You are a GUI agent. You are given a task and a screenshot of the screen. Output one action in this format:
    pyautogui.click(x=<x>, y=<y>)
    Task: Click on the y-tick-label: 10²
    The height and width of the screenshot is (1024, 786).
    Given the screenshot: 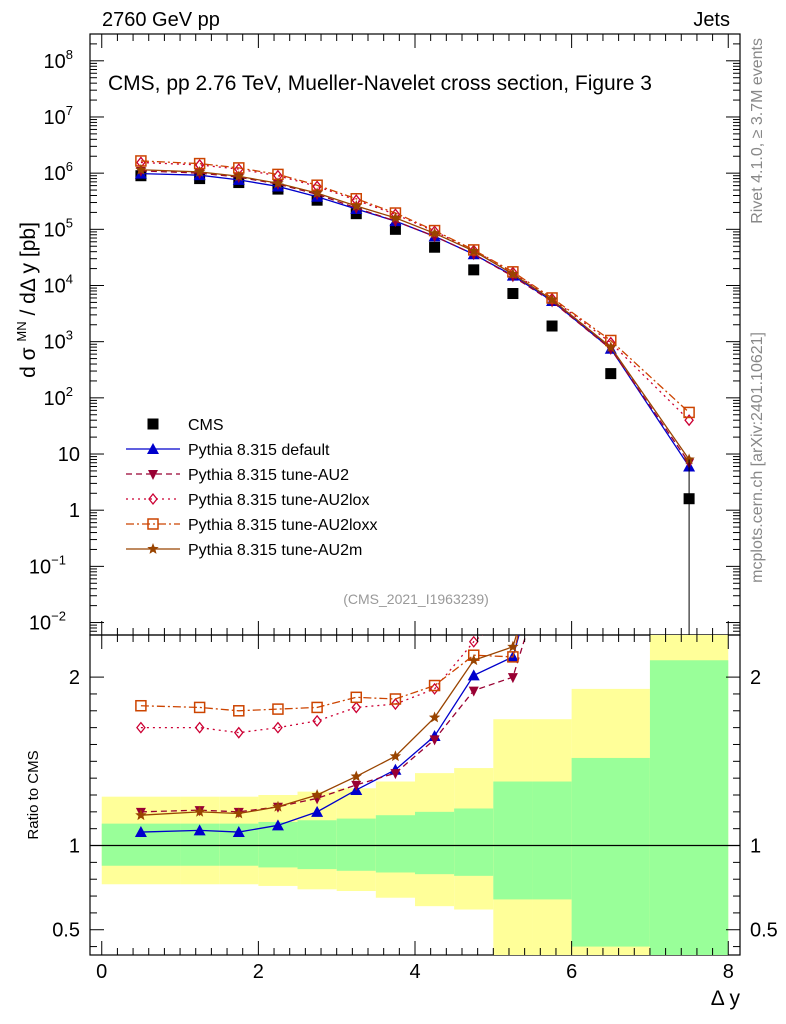 What is the action you would take?
    pyautogui.click(x=58, y=397)
    